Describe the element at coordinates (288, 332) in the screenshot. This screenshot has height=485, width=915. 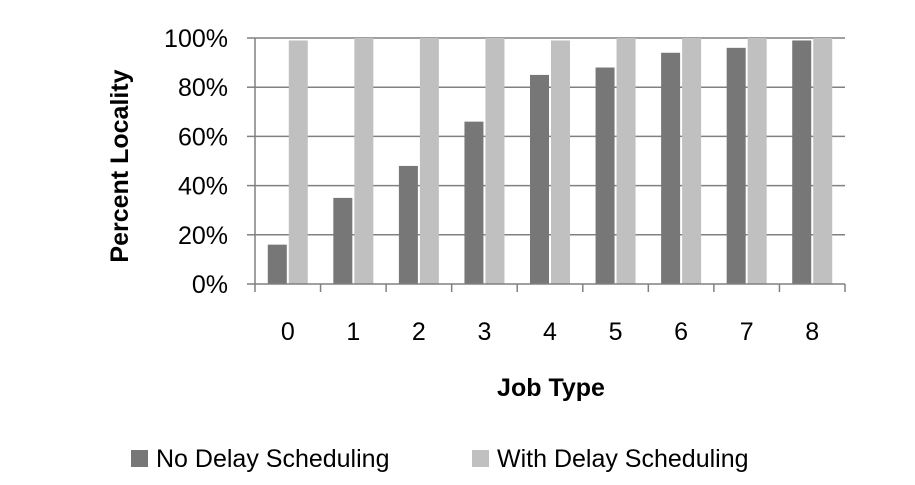
I see `x-tick-label: 0` at that location.